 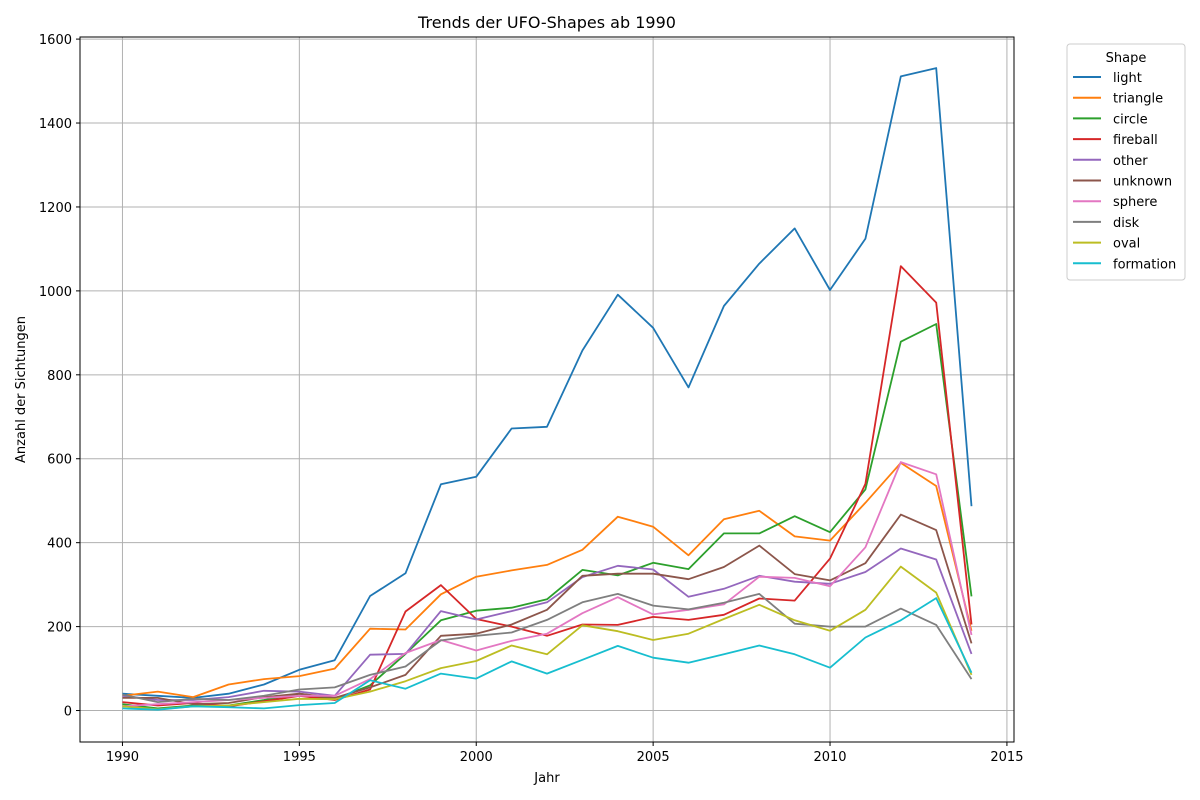 I want to click on y-tick-label: 600, so click(x=59, y=460).